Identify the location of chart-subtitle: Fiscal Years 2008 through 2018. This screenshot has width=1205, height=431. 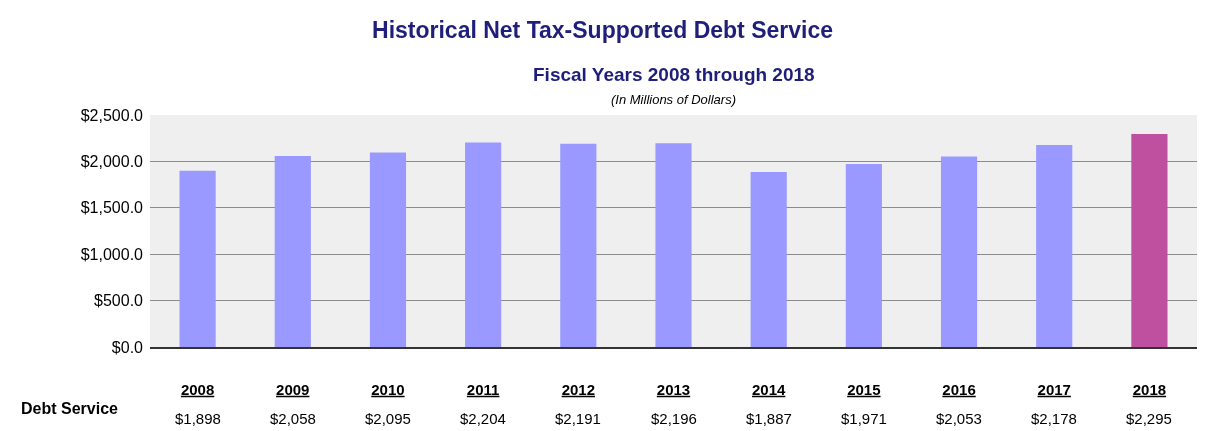
(674, 74).